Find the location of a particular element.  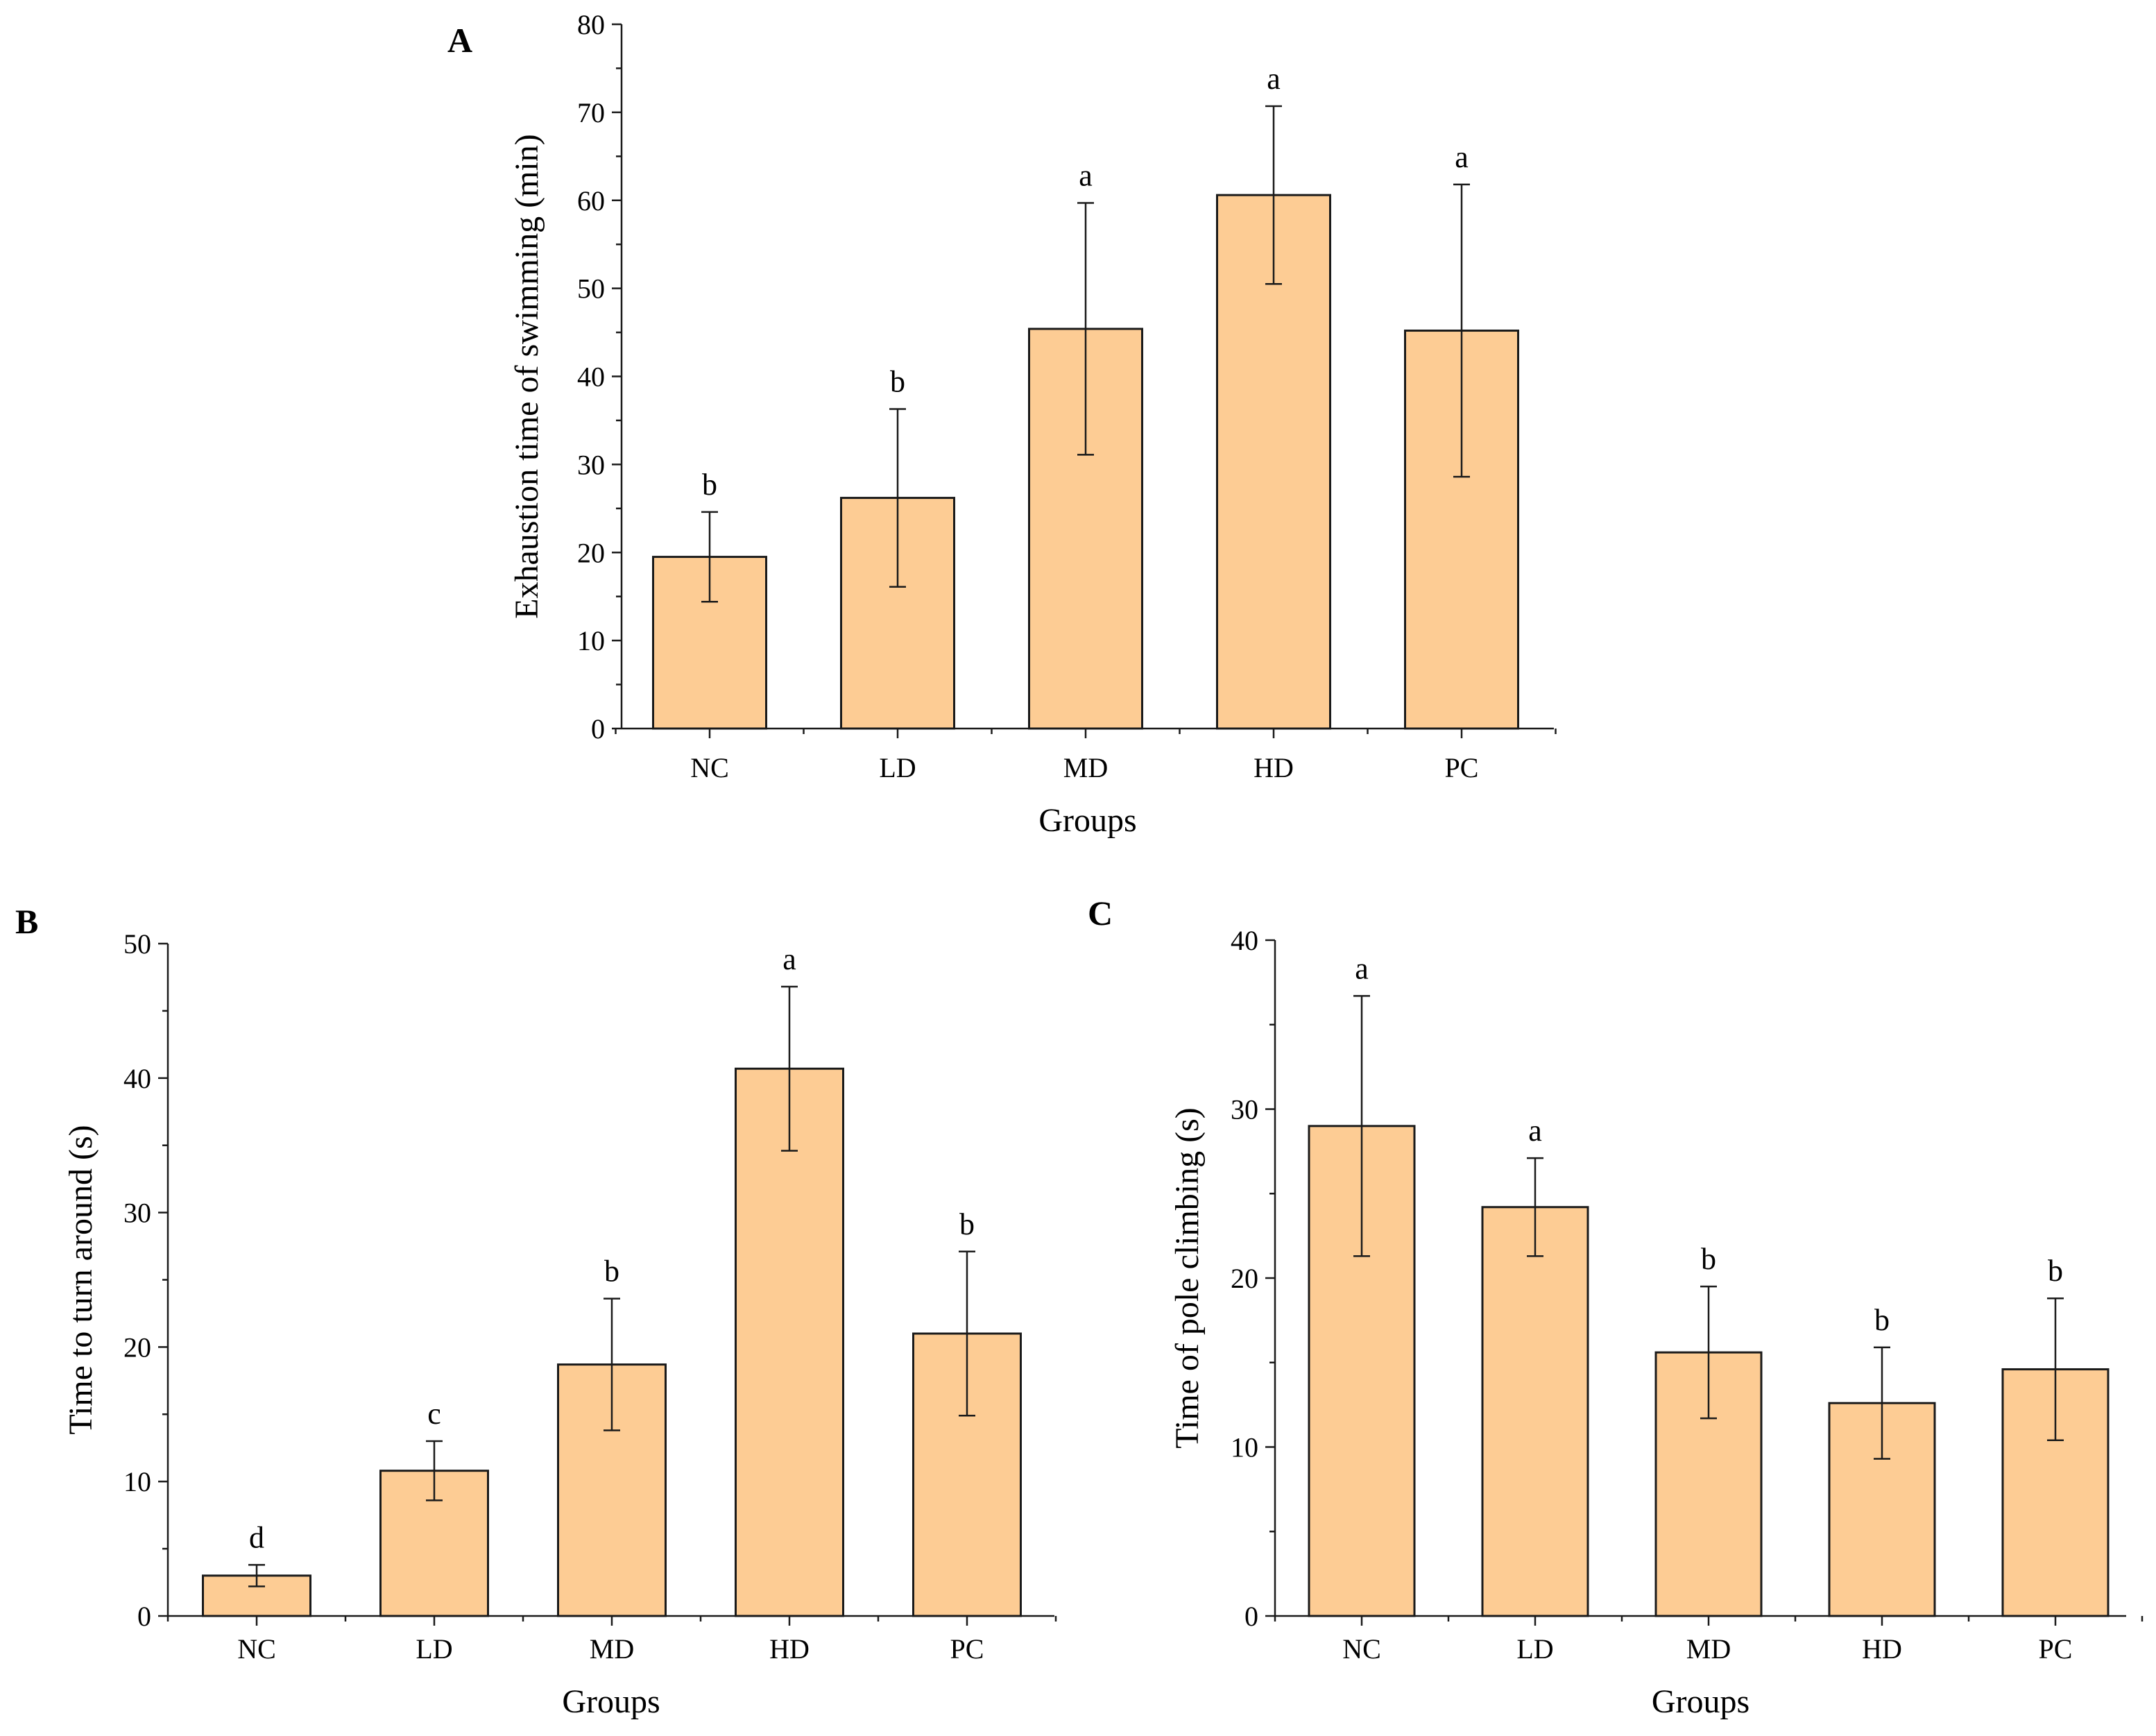

panel-c-x-tick-label-ld: LD is located at coordinates (1534, 1649).